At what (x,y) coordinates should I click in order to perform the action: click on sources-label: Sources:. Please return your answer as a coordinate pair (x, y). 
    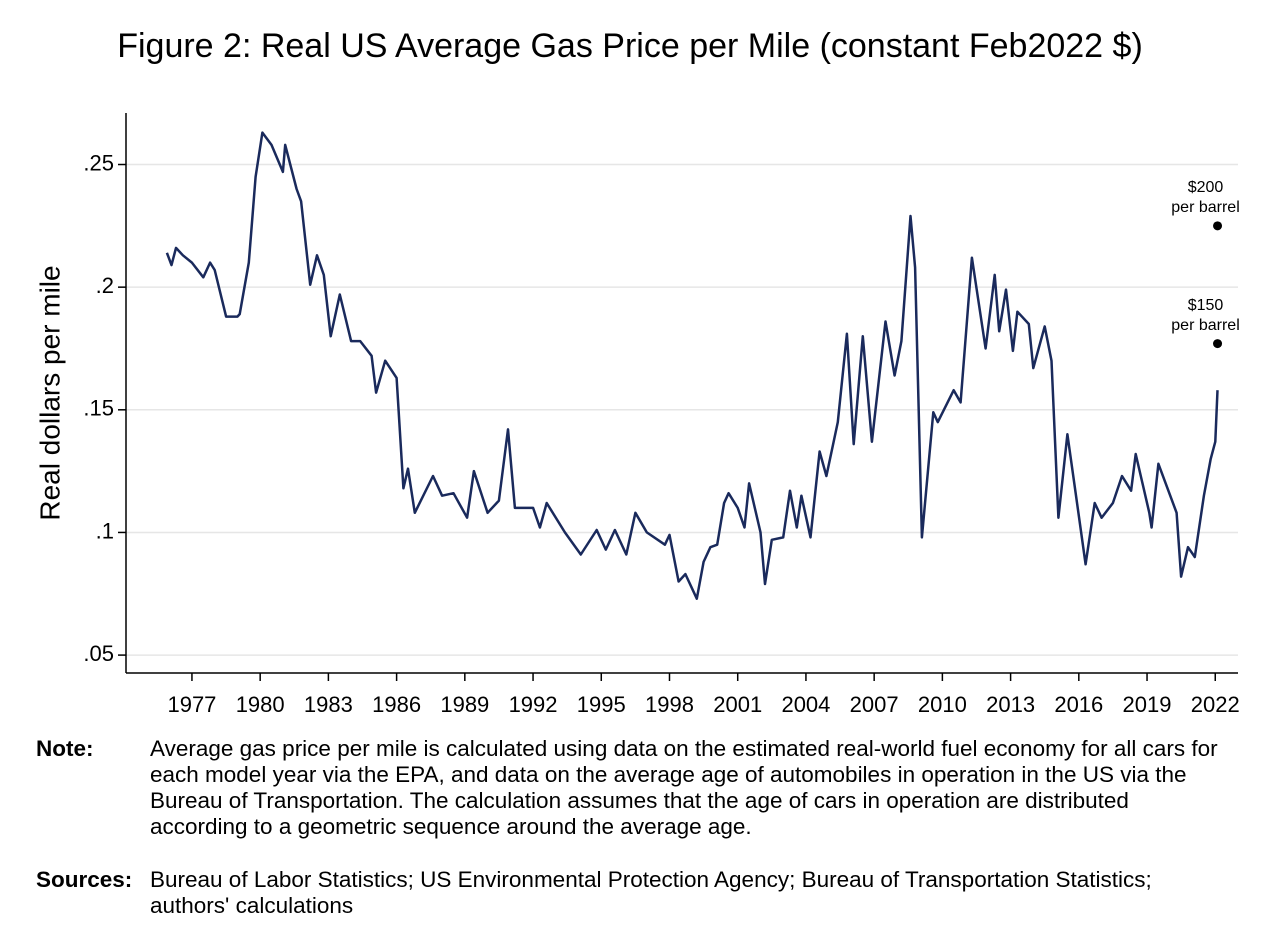
    Looking at the image, I should click on (84, 879).